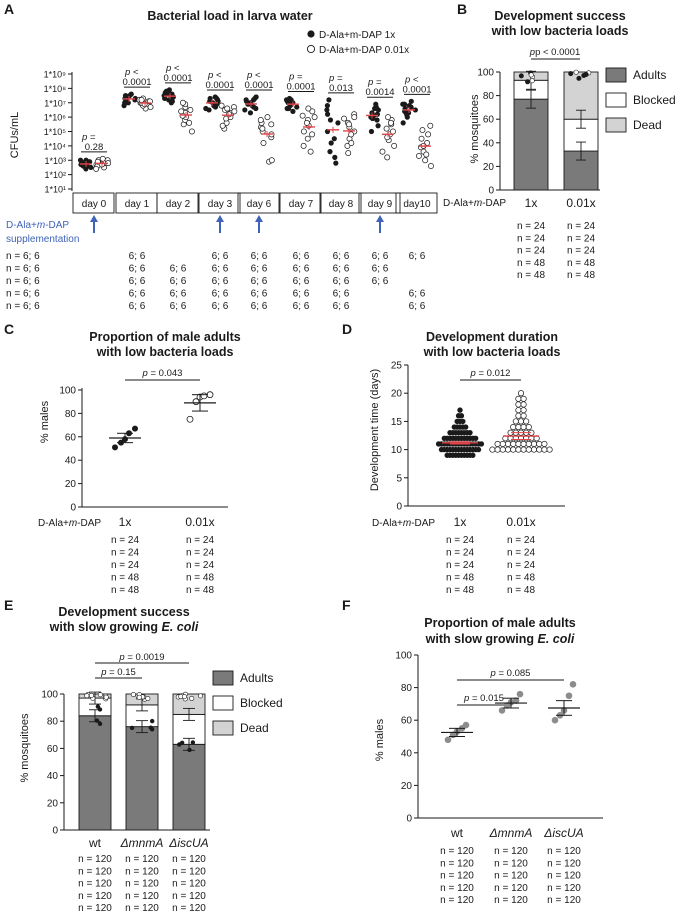 This screenshot has height=919, width=685. I want to click on panel-d-title-1: Development duration, so click(492, 337).